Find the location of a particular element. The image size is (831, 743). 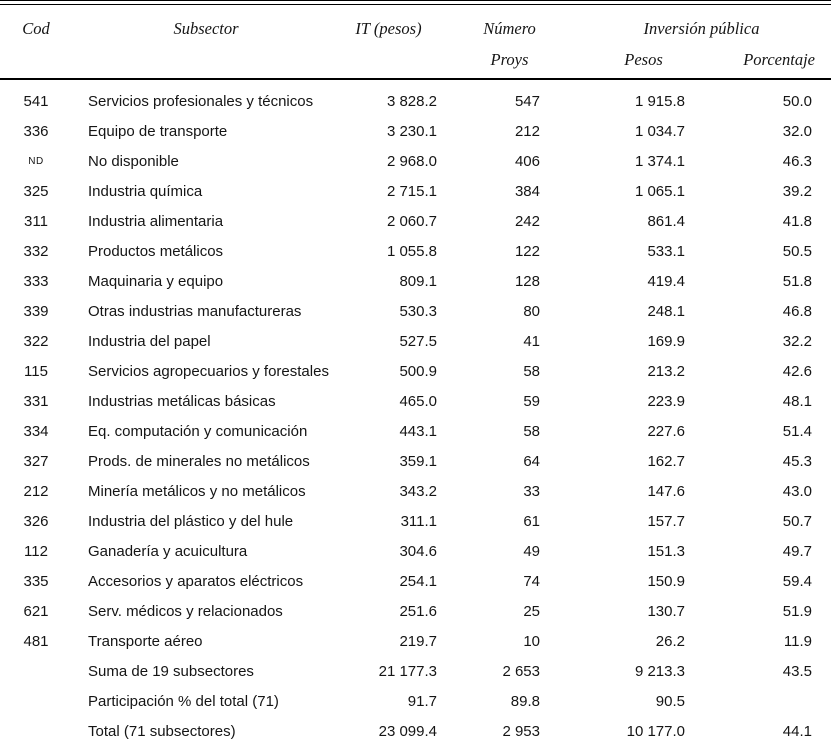

cell-subsector: Industria del plástico y del hule is located at coordinates (191, 521).